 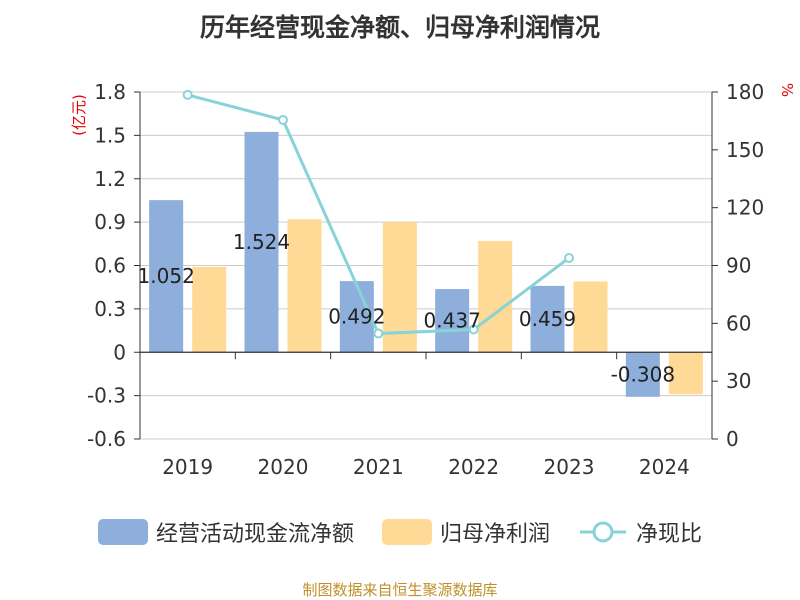 I want to click on legend-item-cash-flow: 经营活动现金流净额, so click(x=225, y=532).